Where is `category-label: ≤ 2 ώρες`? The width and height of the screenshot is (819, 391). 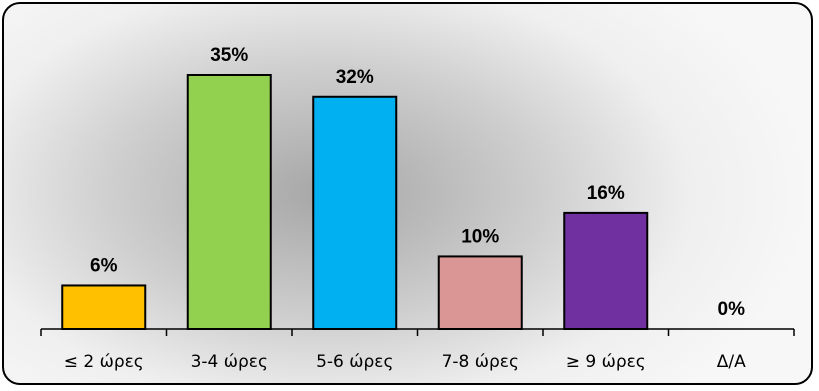 category-label: ≤ 2 ώρες is located at coordinates (104, 362).